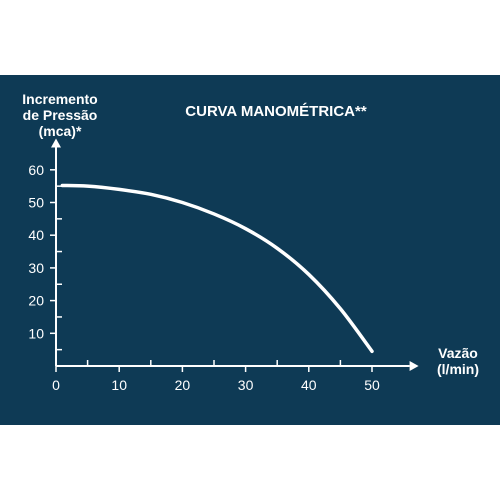  Describe the element at coordinates (60, 115) in the screenshot. I see `y-axis-title-line-2: de Pressão` at that location.